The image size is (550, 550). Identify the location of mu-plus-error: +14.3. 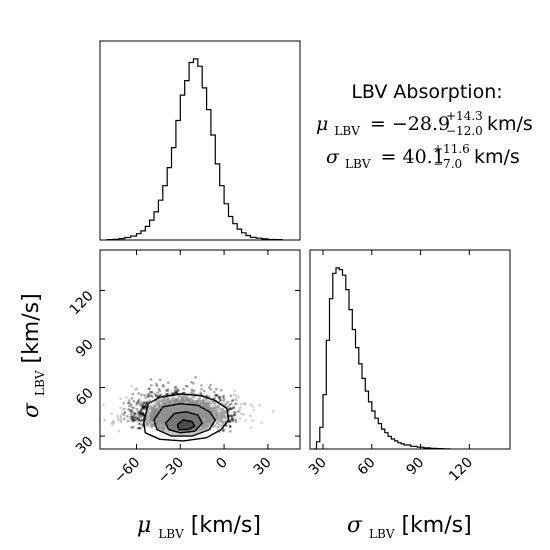
(464, 116).